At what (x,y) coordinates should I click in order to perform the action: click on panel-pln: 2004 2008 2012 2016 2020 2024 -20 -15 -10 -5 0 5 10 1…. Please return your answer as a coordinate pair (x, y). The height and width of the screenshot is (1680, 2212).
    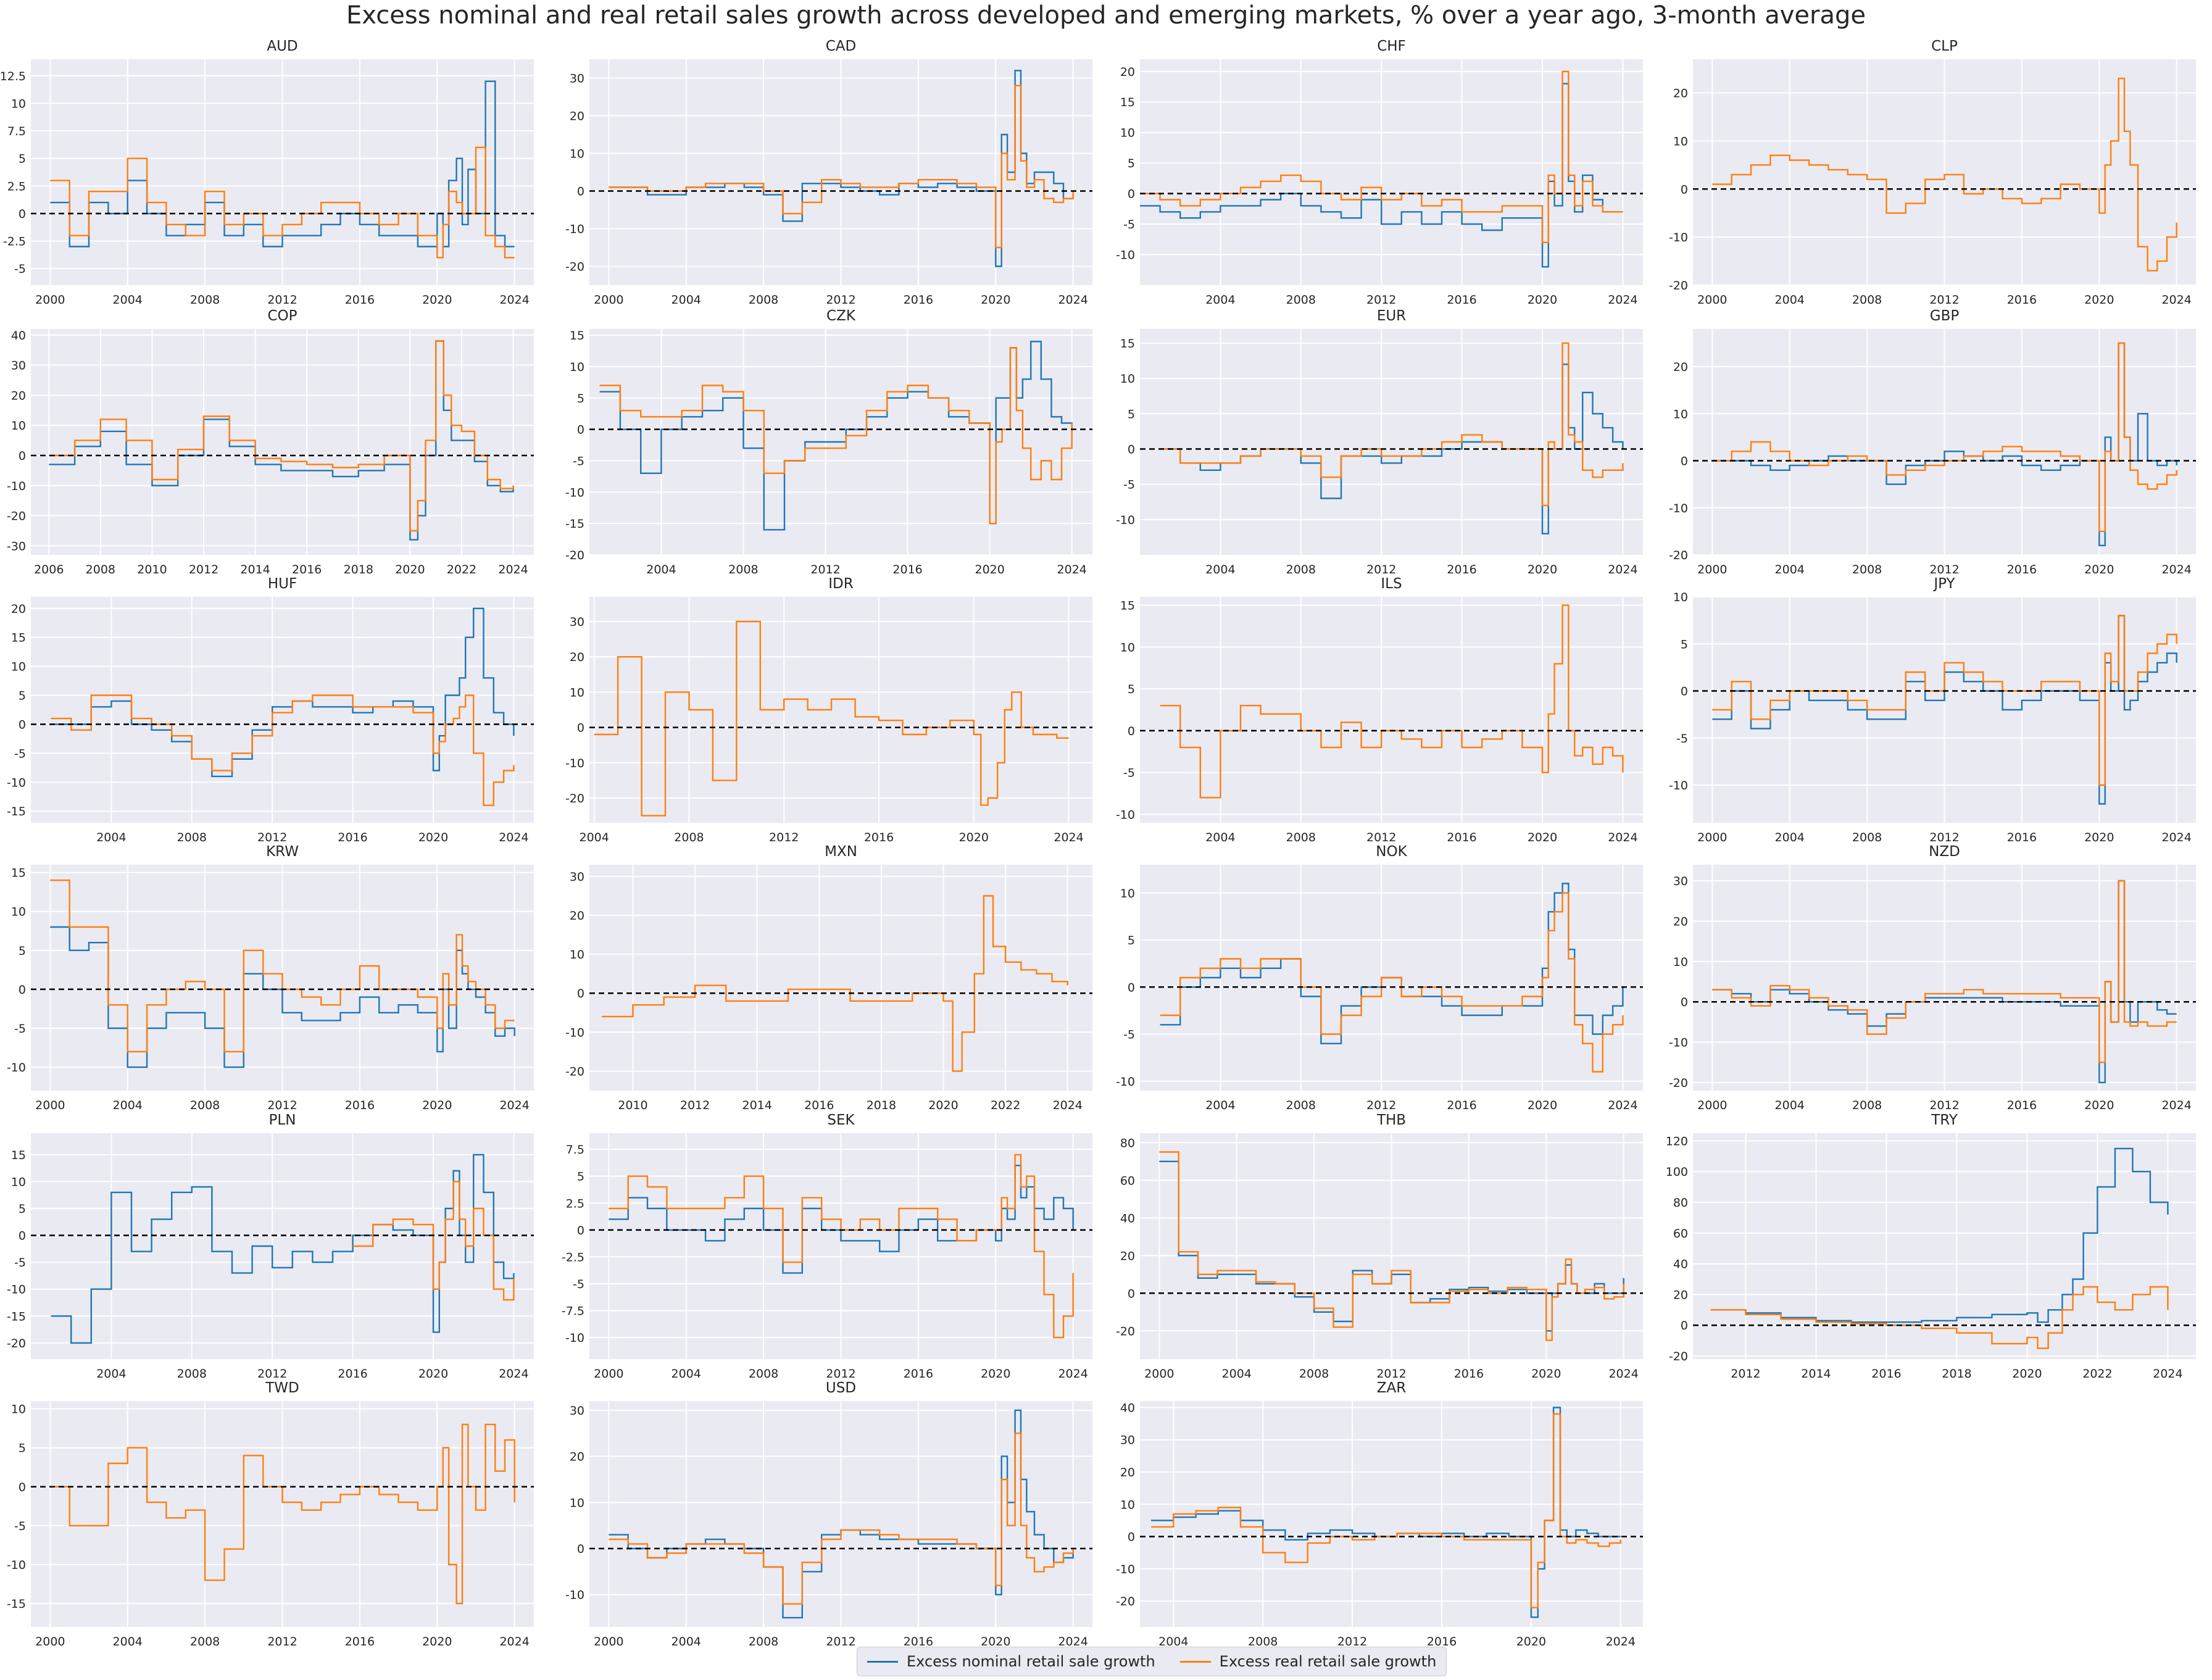
    Looking at the image, I should click on (270, 1246).